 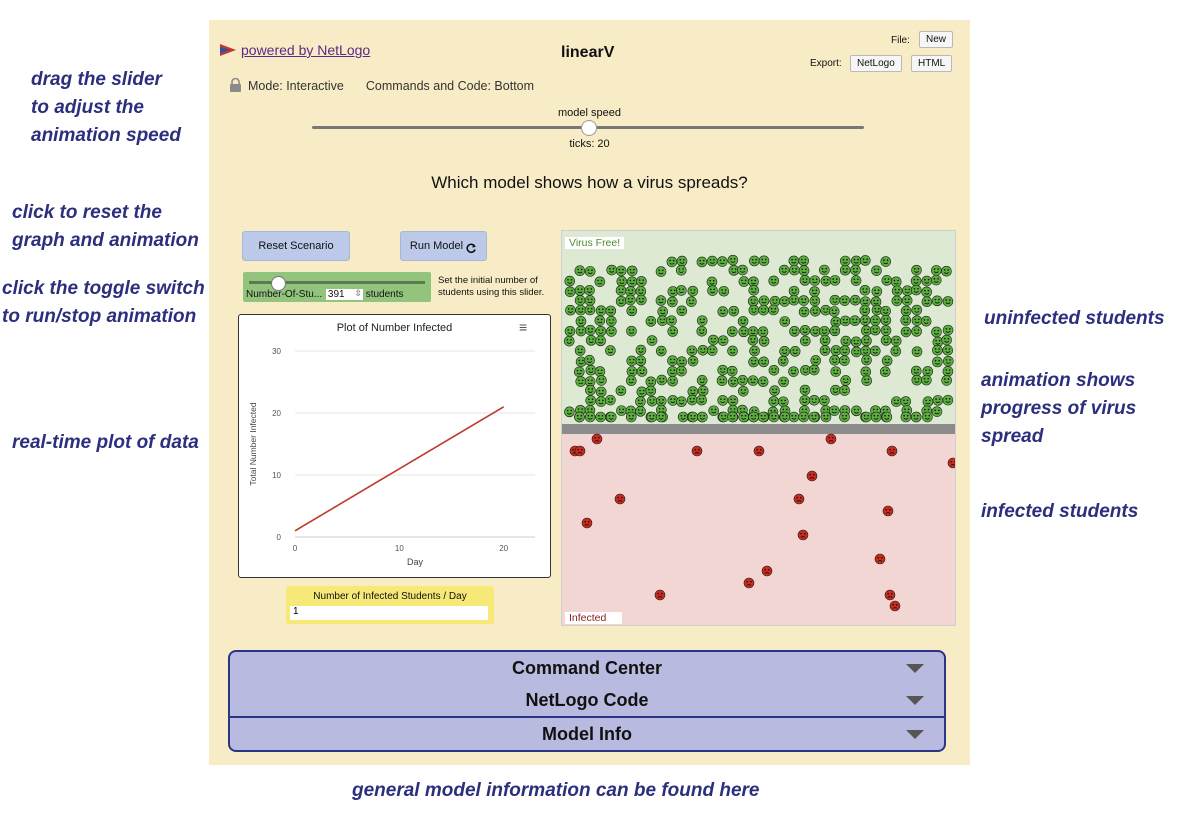 I want to click on students-value-input: 391 ⇳, so click(x=344, y=294).